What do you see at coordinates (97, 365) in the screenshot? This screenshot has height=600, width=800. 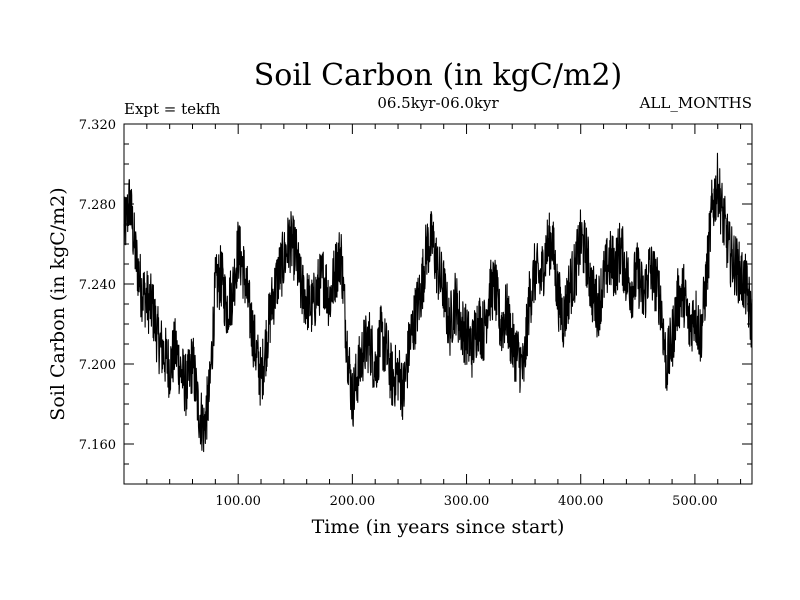 I see `y-tick-label: 7.200` at bounding box center [97, 365].